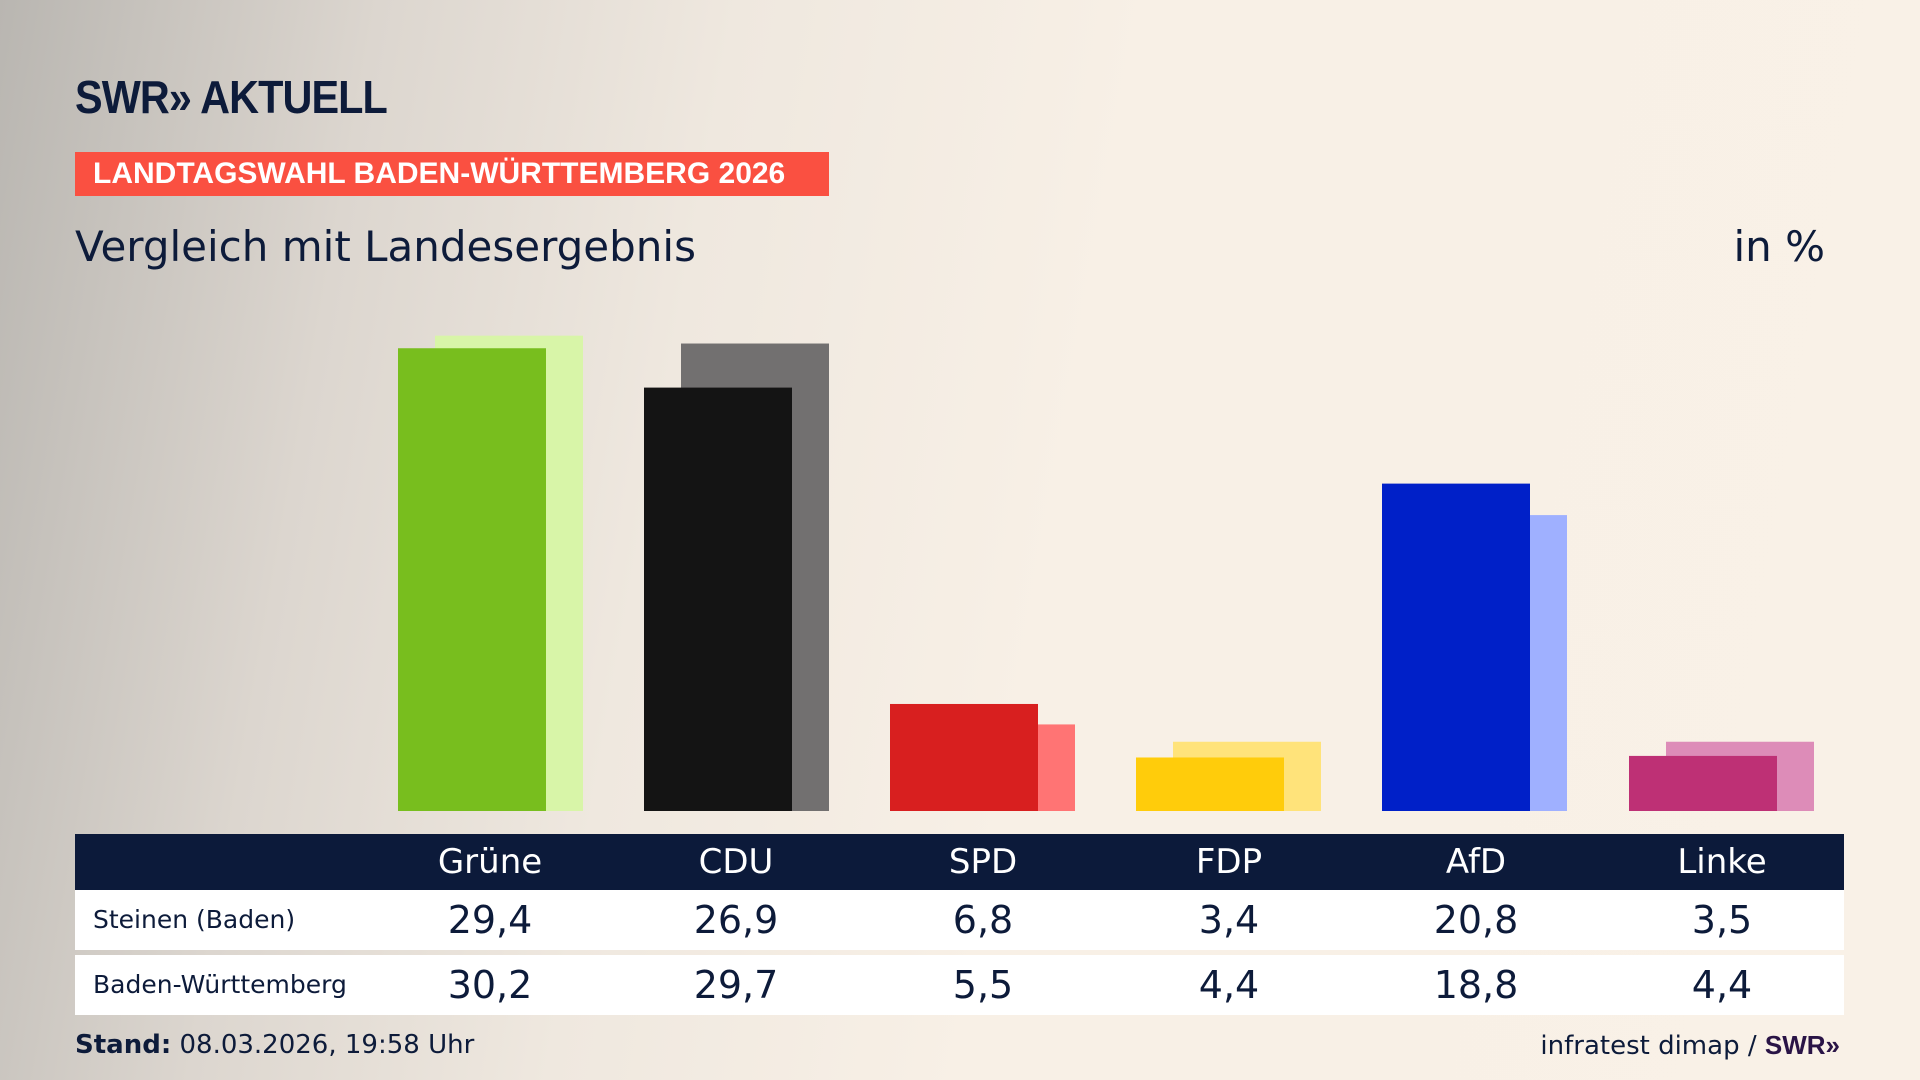  Describe the element at coordinates (1648, 1046) in the screenshot. I see `source-text: infratest dimap /` at that location.